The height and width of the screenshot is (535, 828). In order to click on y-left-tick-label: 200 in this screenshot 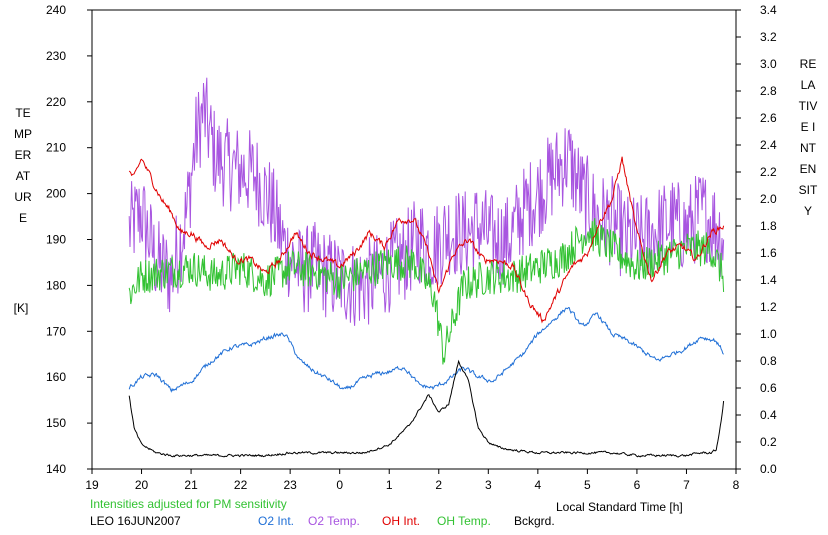, I will do `click(56, 194)`.